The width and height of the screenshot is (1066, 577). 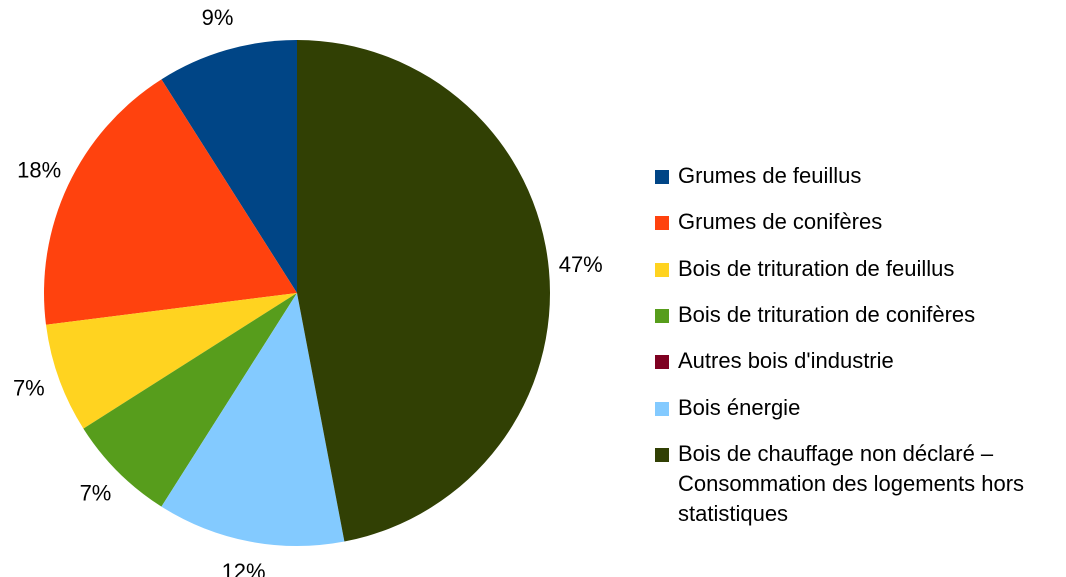 I want to click on legend-item: Bois énergie, so click(x=855, y=408).